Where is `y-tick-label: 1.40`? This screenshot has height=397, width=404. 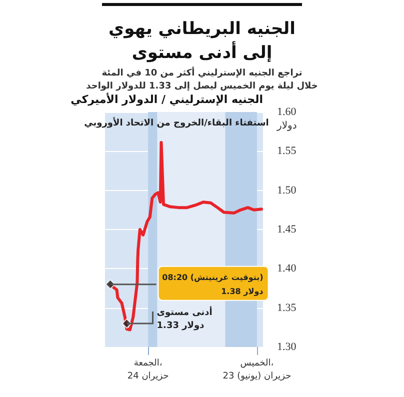
y-tick-label: 1.40 is located at coordinates (287, 268).